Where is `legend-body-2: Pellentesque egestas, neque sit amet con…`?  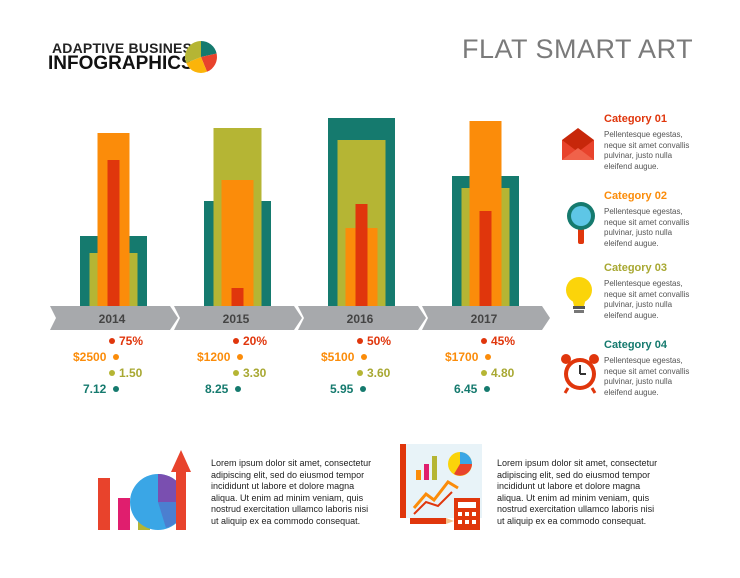 legend-body-2: Pellentesque egestas, neque sit amet con… is located at coordinates (654, 228).